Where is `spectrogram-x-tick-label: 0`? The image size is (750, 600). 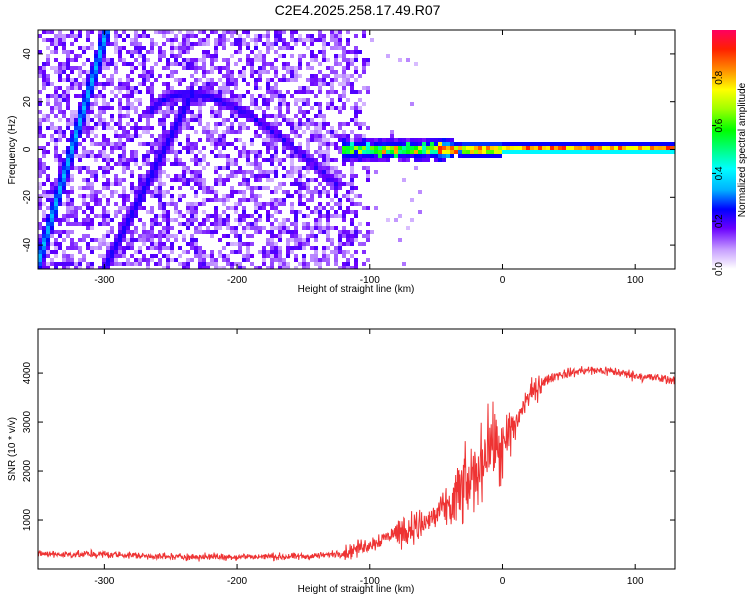
spectrogram-x-tick-label: 0 is located at coordinates (503, 280).